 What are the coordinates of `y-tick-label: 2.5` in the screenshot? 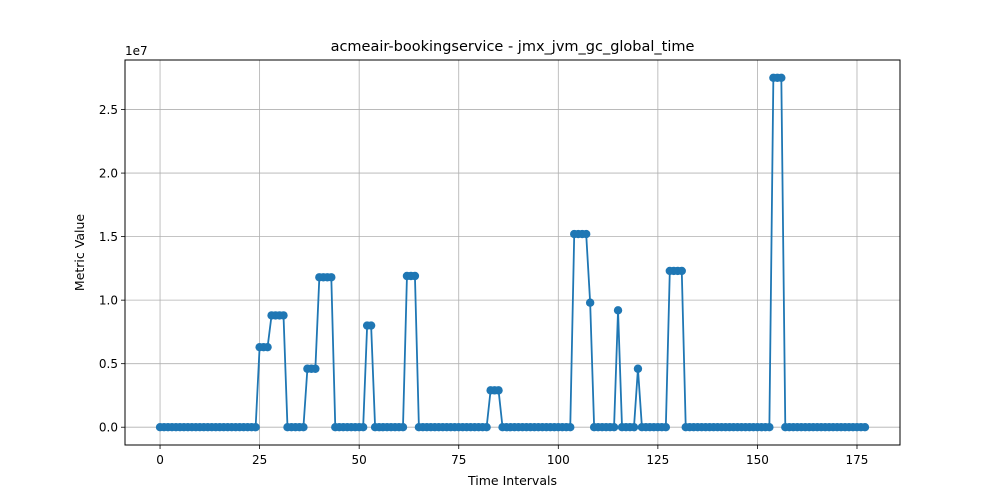 It's located at (108, 110).